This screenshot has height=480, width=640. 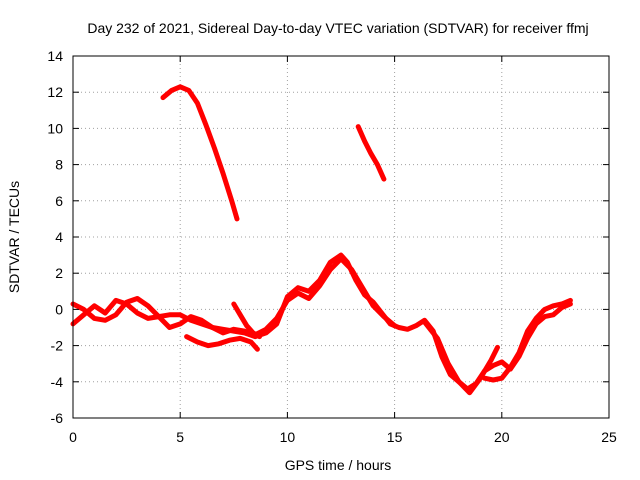 I want to click on x-tick-label: 0, so click(x=73, y=437).